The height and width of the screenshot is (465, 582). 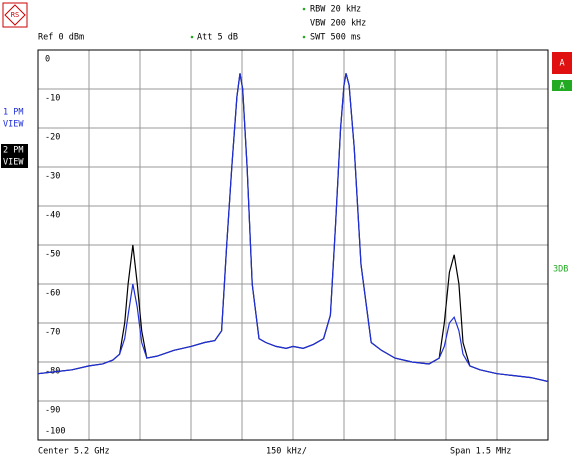 What do you see at coordinates (13, 125) in the screenshot?
I see `trace-1-view: VIEW` at bounding box center [13, 125].